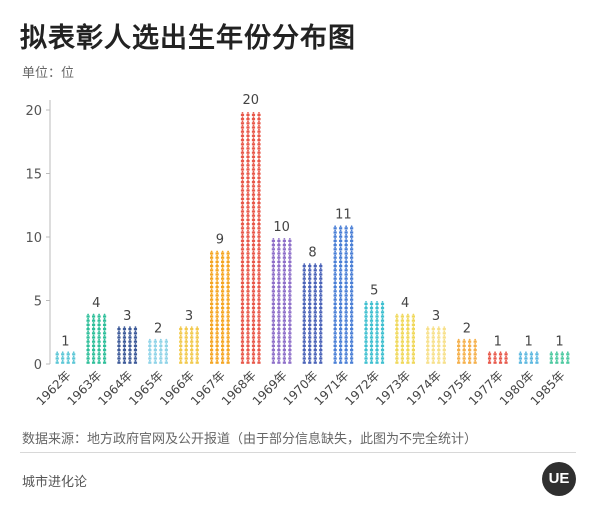 This screenshot has width=600, height=510. I want to click on bar-value-label: 20, so click(250, 100).